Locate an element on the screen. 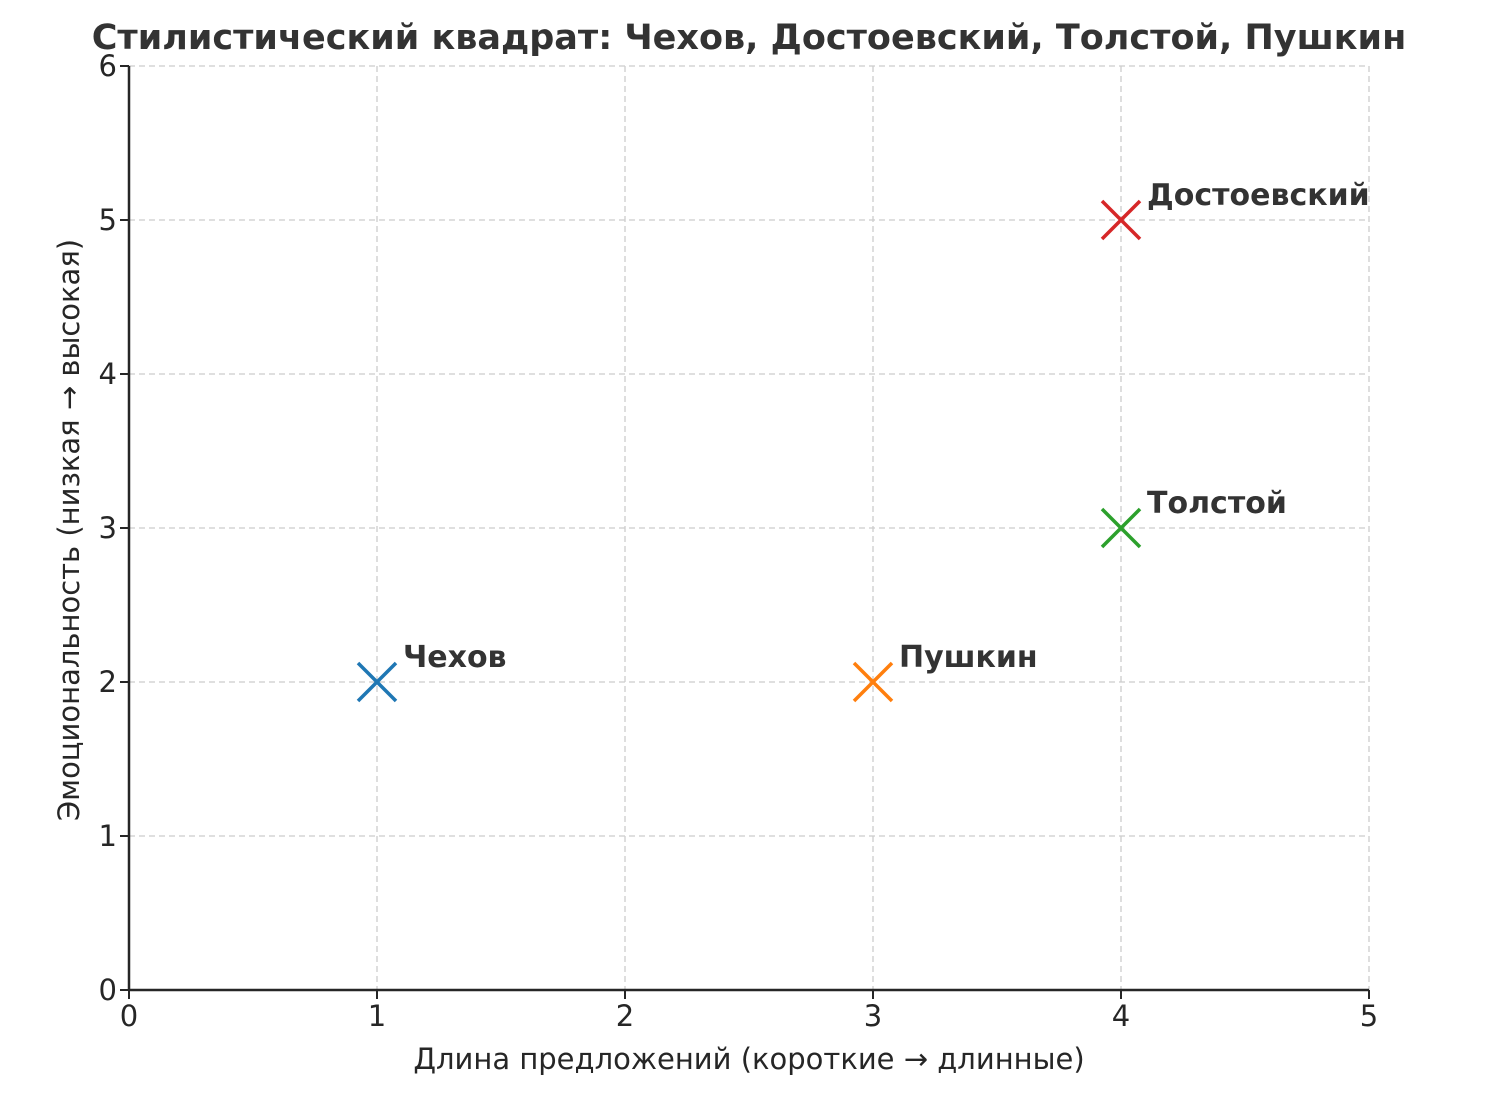 This screenshot has width=1498, height=1097. point-label: Достоевский is located at coordinates (1258, 195).